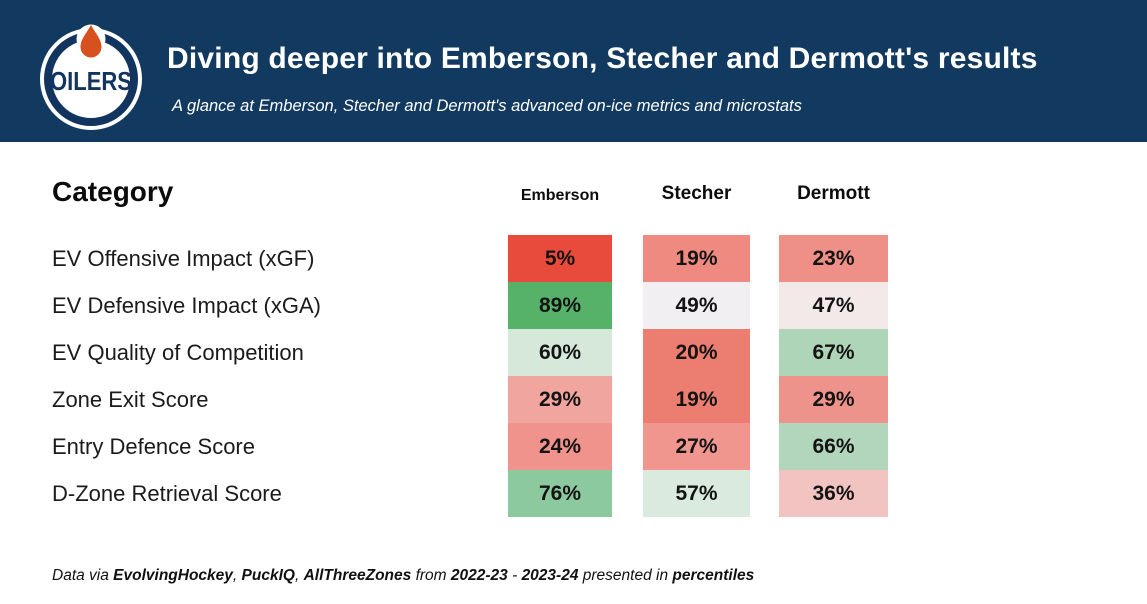 The width and height of the screenshot is (1147, 604). What do you see at coordinates (560, 446) in the screenshot?
I see `cell-emberson-entry-defence: 24%` at bounding box center [560, 446].